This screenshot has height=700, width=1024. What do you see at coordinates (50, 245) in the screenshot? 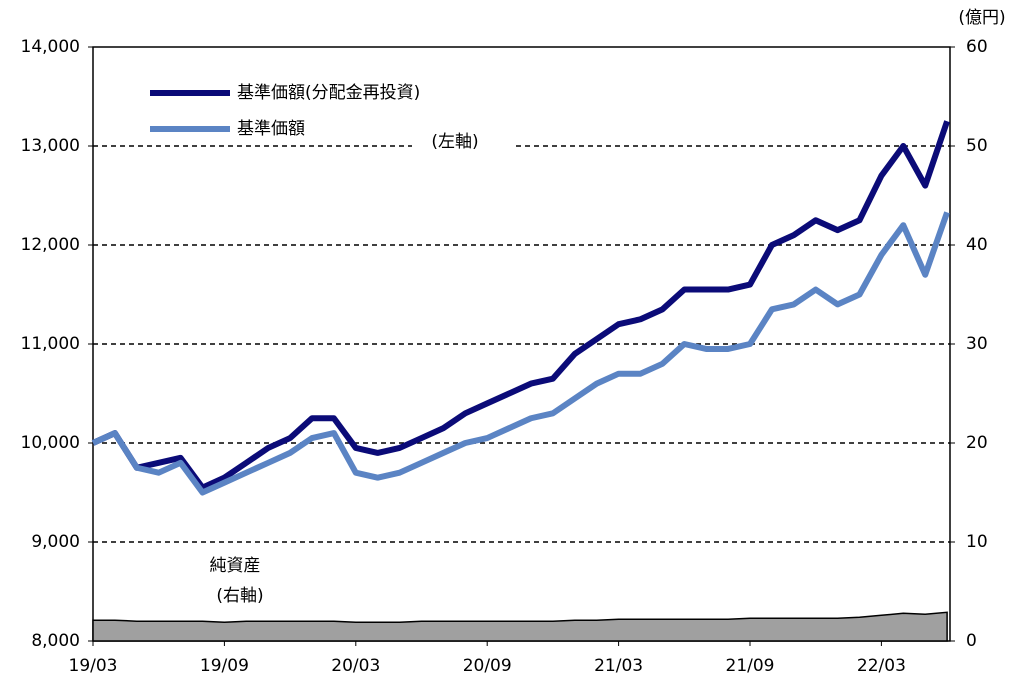
I see `y-tick-label: 12,000` at bounding box center [50, 245].